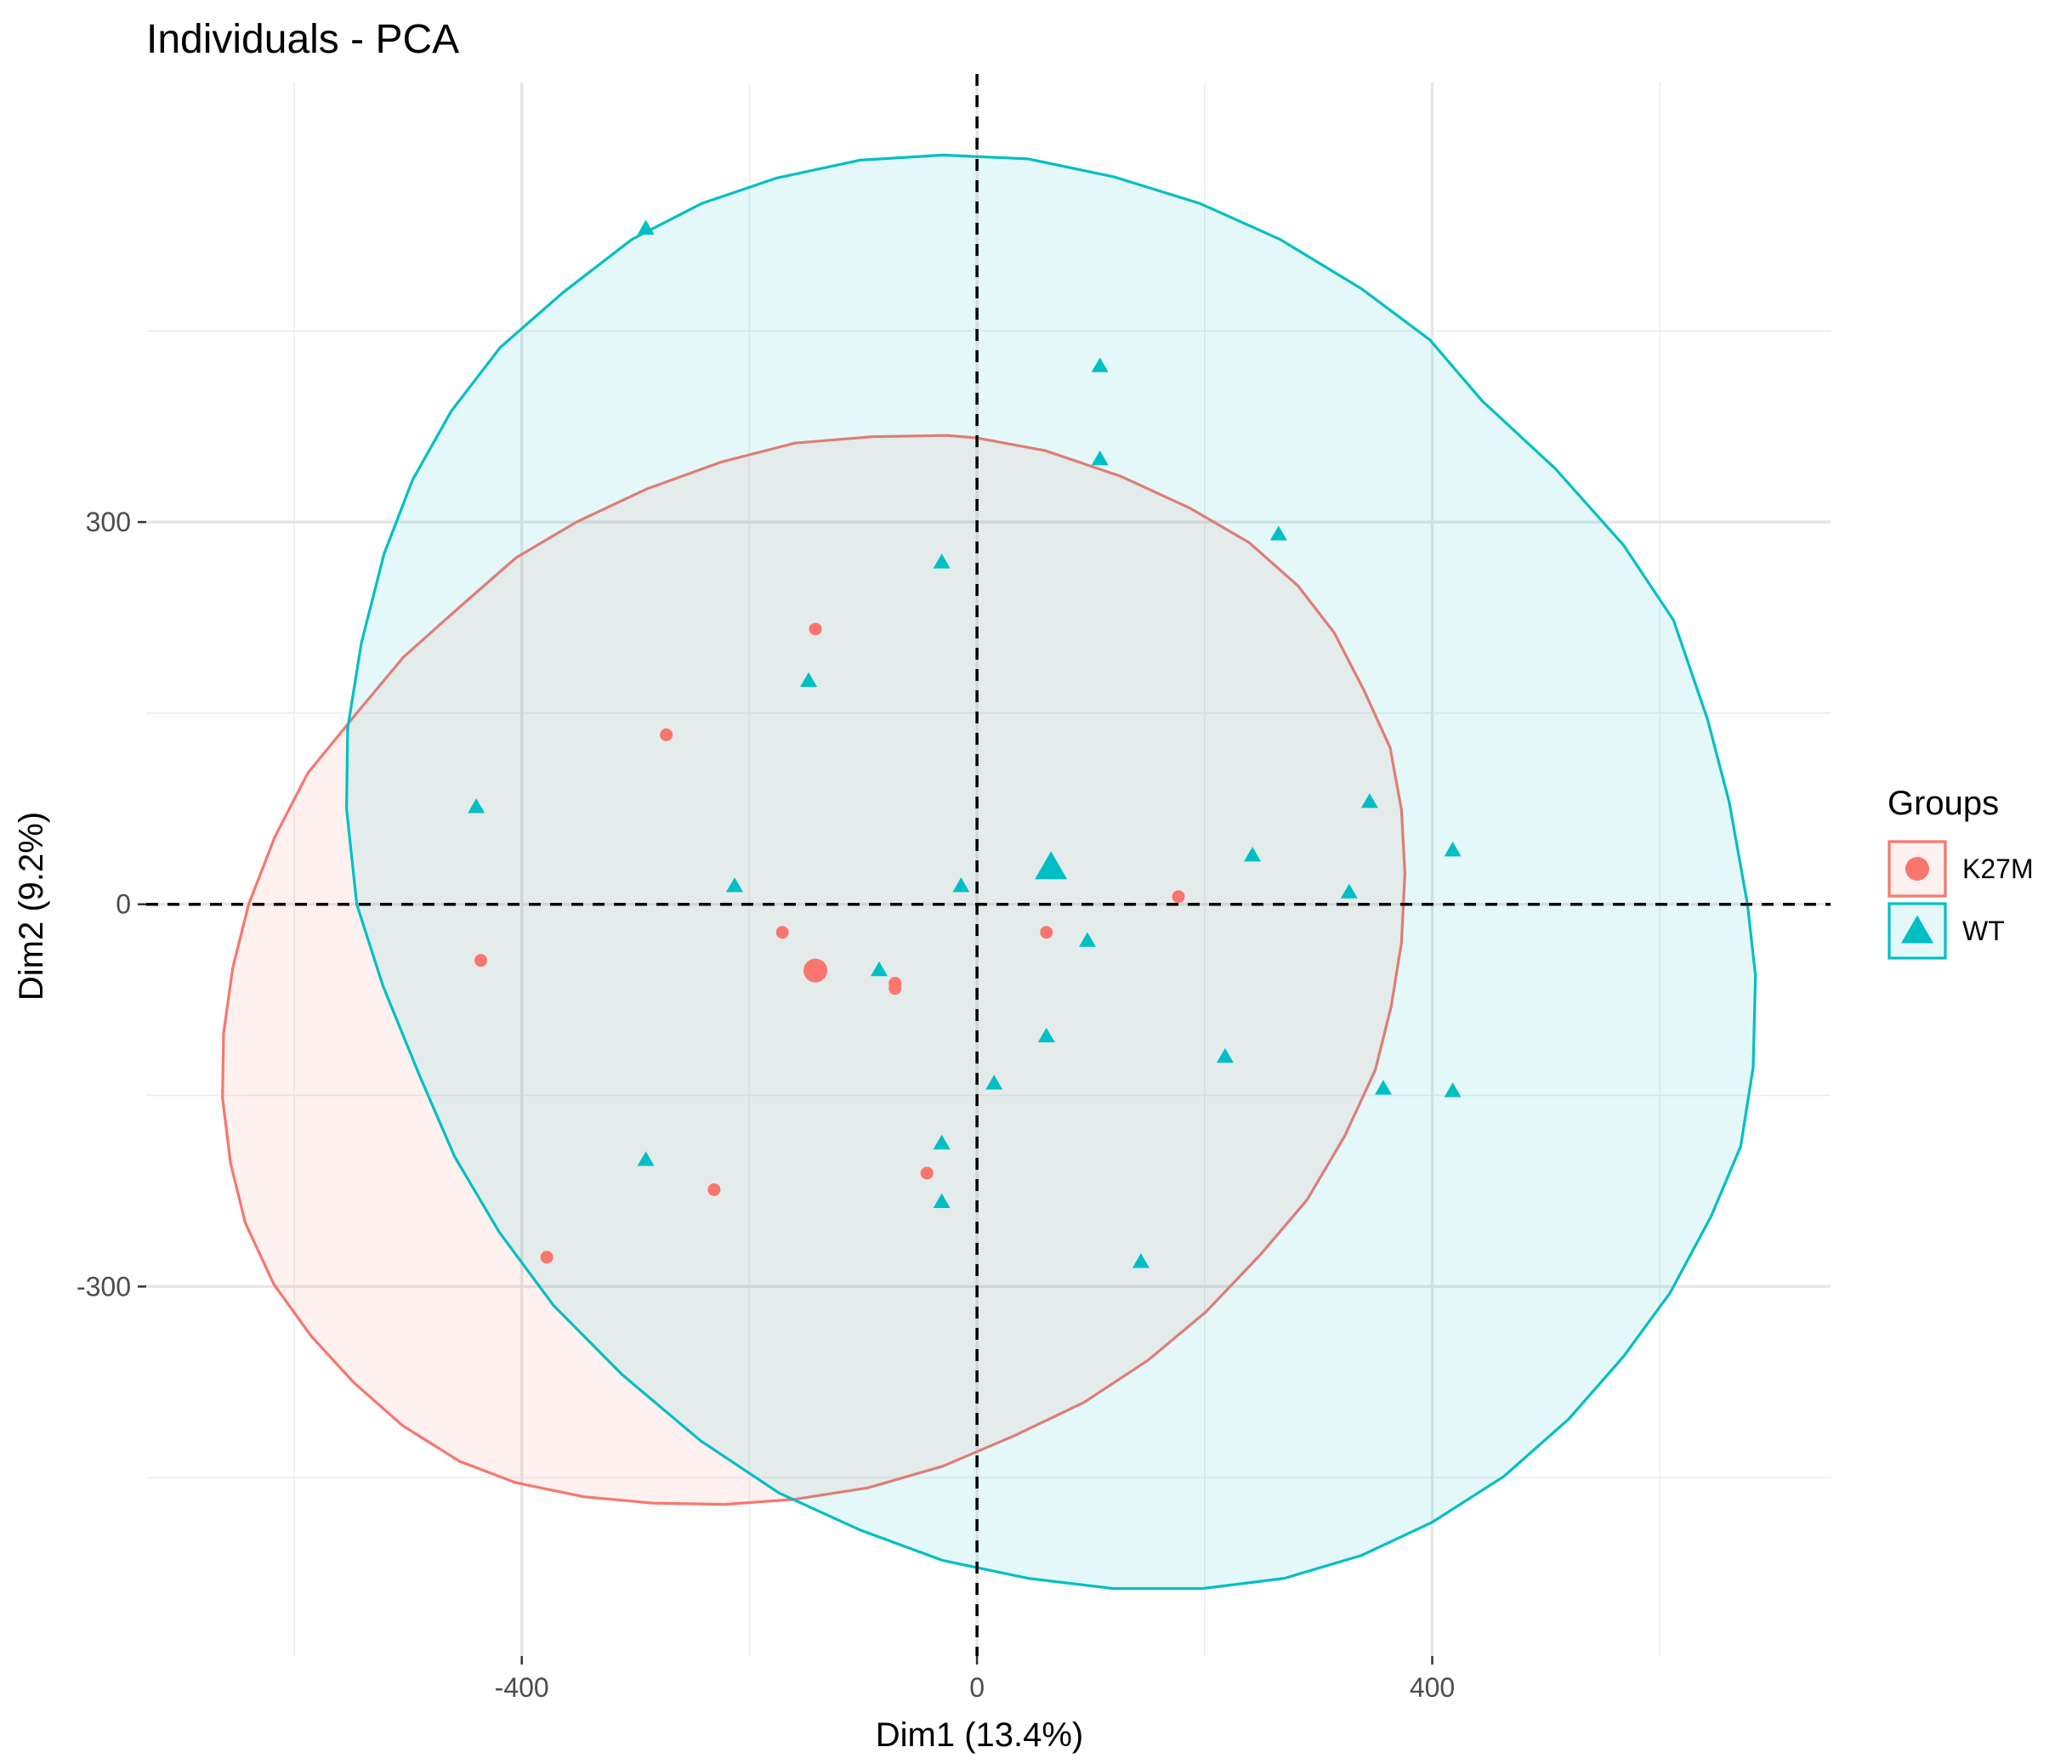 The height and width of the screenshot is (1764, 2072). I want to click on x-tick-label: 0, so click(977, 1687).